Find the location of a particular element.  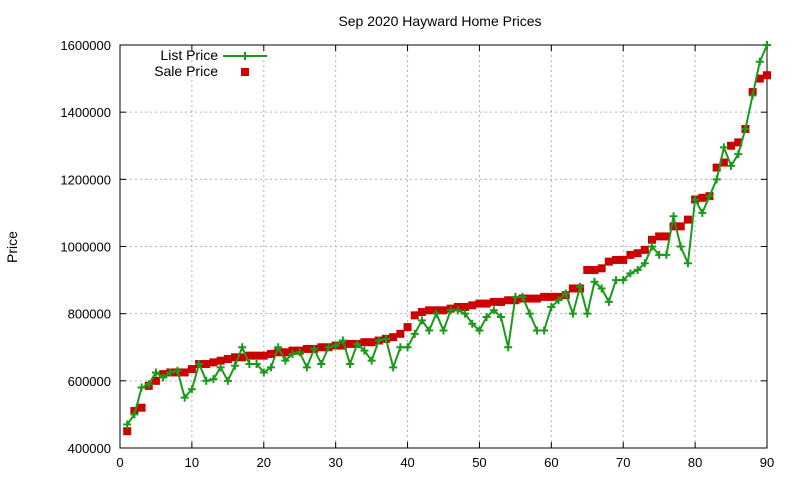

y-tick-label: 1600000 is located at coordinates (85, 45).